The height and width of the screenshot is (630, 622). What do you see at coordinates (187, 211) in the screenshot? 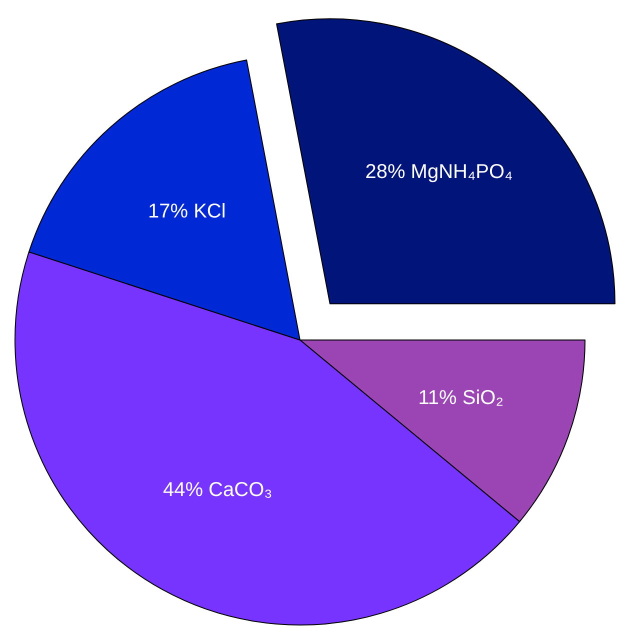
I see `slice-label: 17% KCl` at bounding box center [187, 211].